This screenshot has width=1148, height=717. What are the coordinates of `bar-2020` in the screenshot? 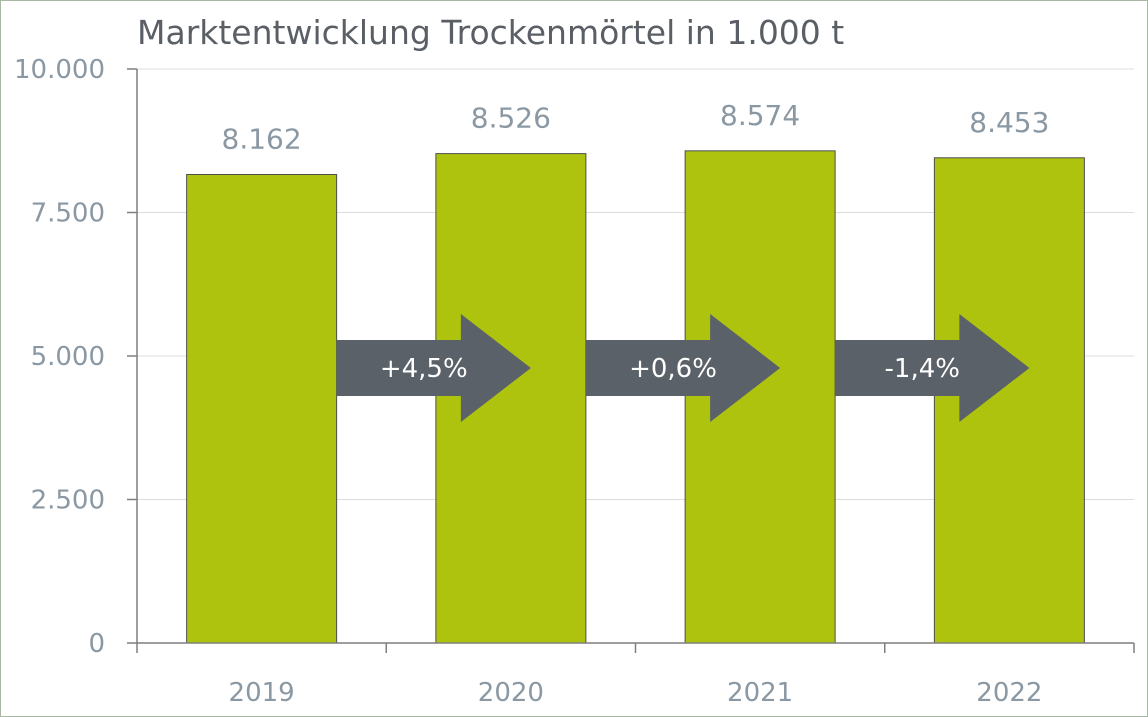 It's located at (511, 398).